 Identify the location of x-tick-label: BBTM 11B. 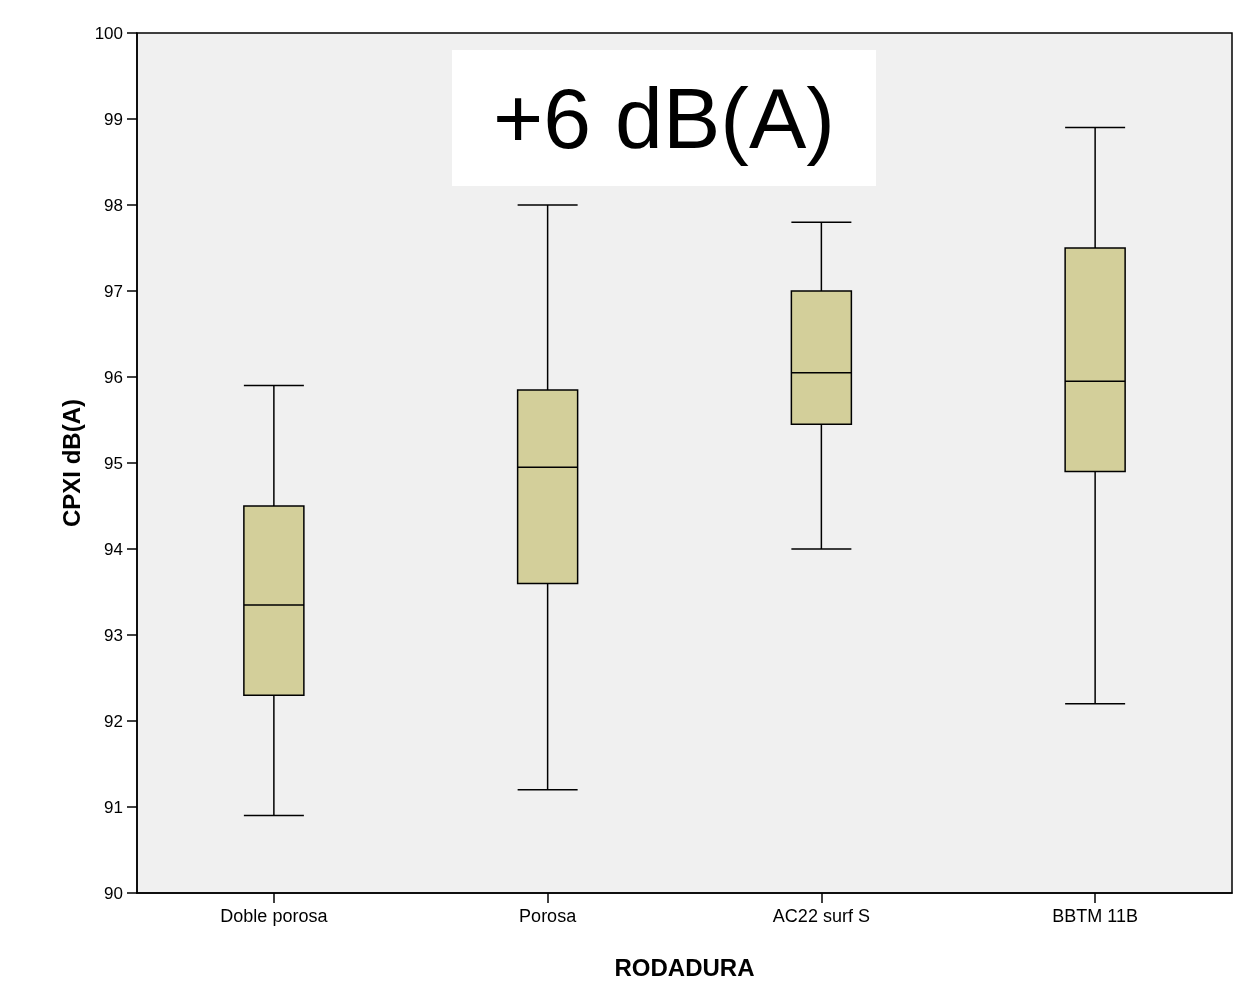
(1095, 916).